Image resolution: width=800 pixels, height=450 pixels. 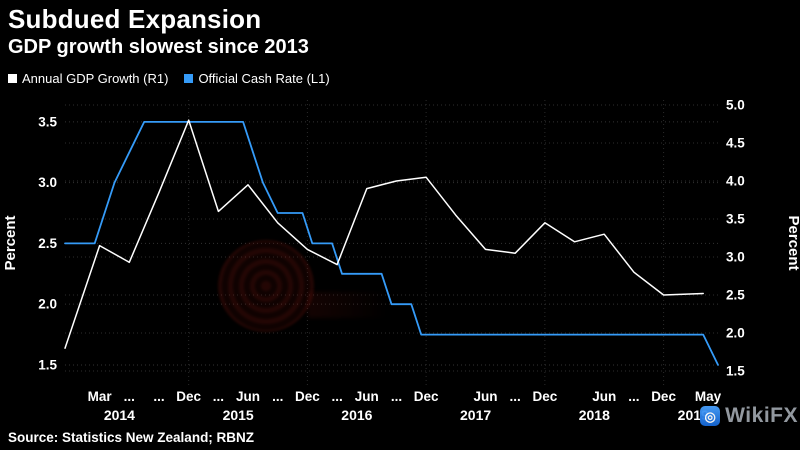 What do you see at coordinates (708, 396) in the screenshot?
I see `svg-text: May` at bounding box center [708, 396].